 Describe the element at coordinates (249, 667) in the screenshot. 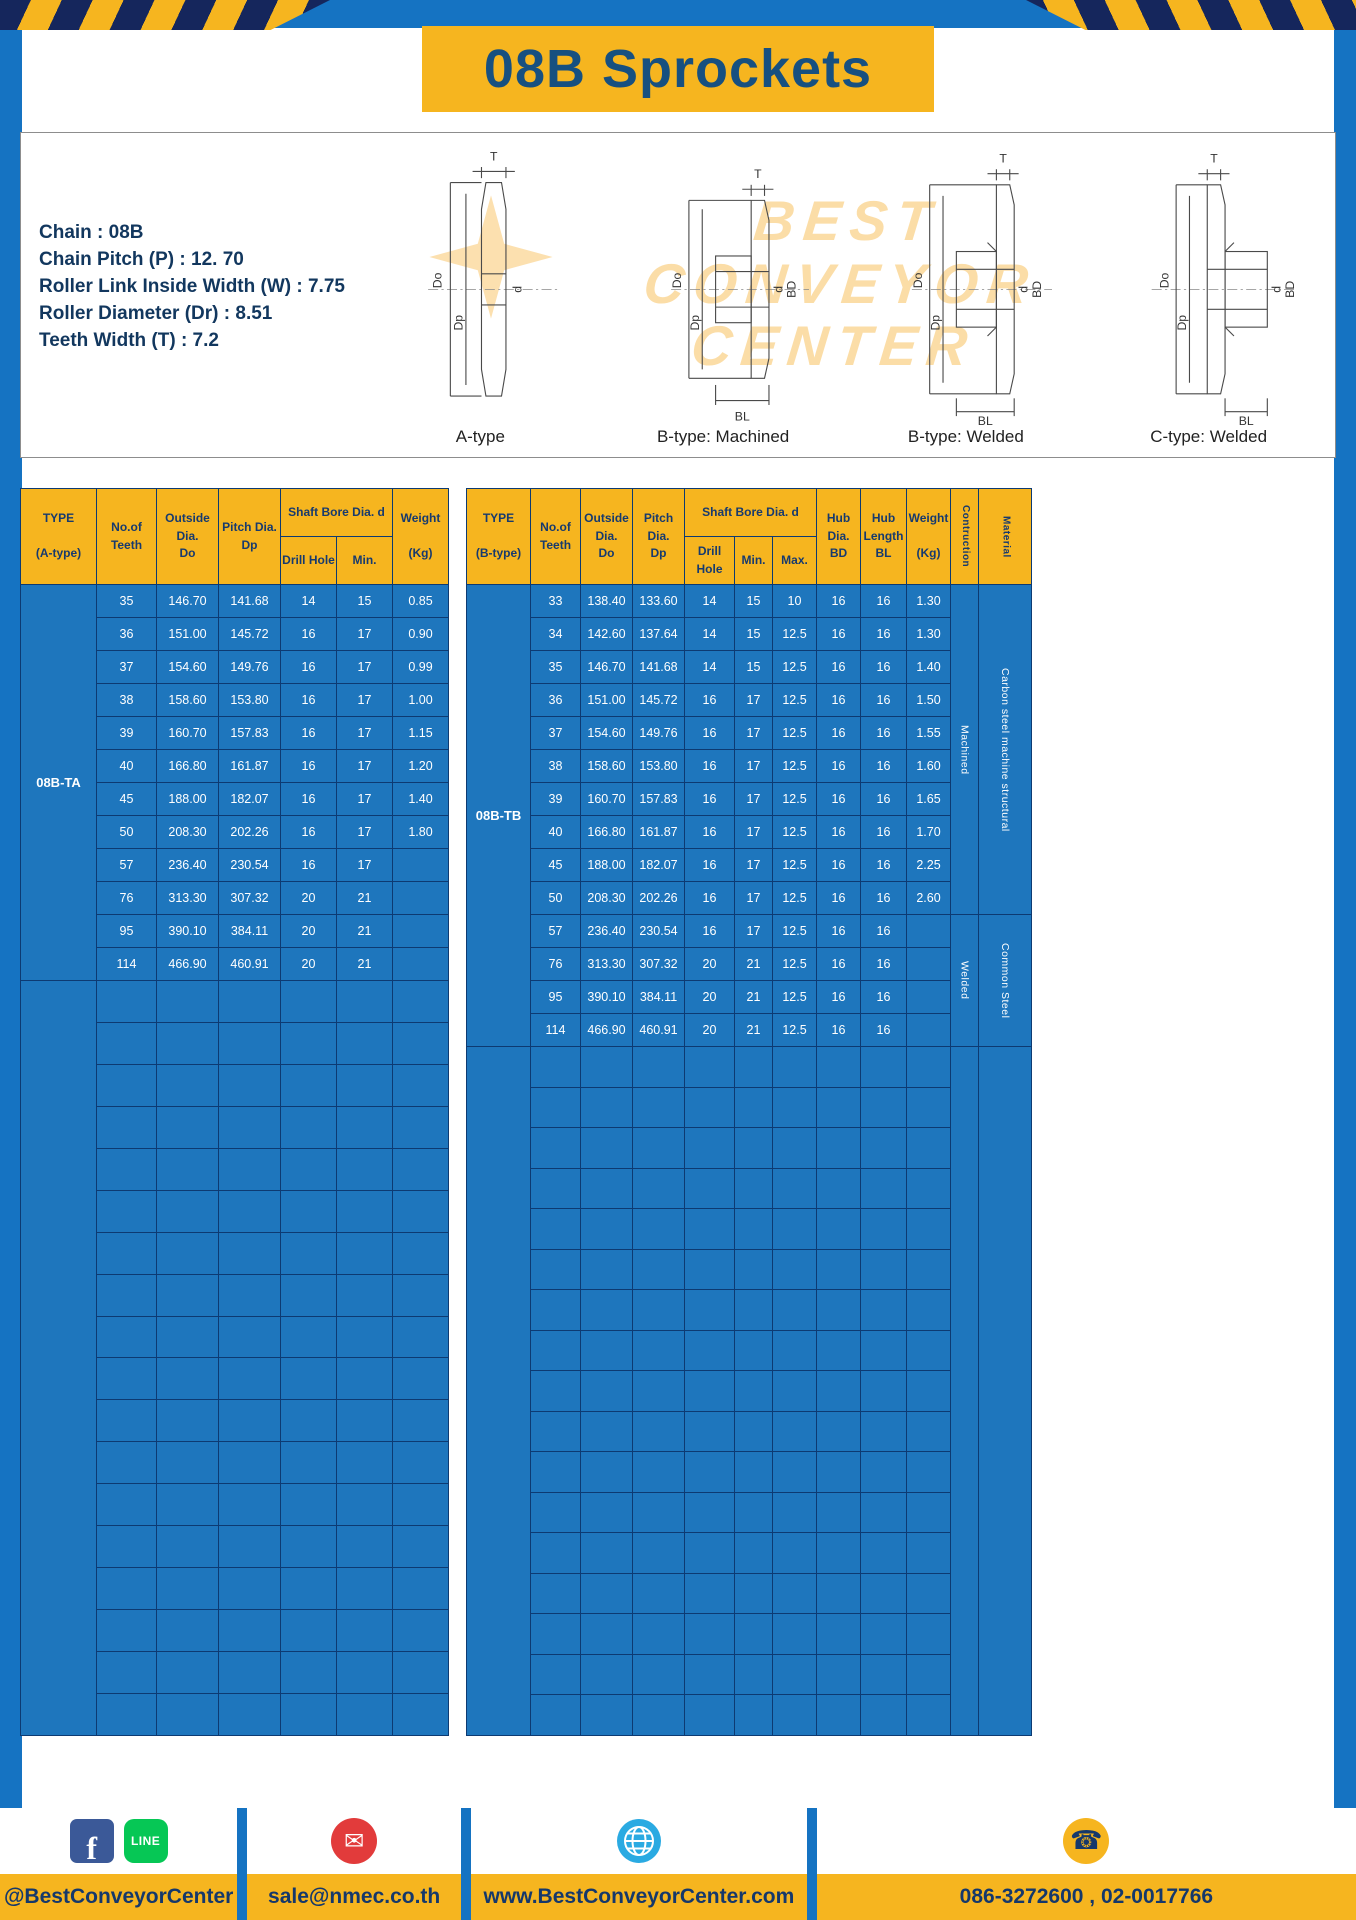

I see `value-cell: 149.76` at that location.